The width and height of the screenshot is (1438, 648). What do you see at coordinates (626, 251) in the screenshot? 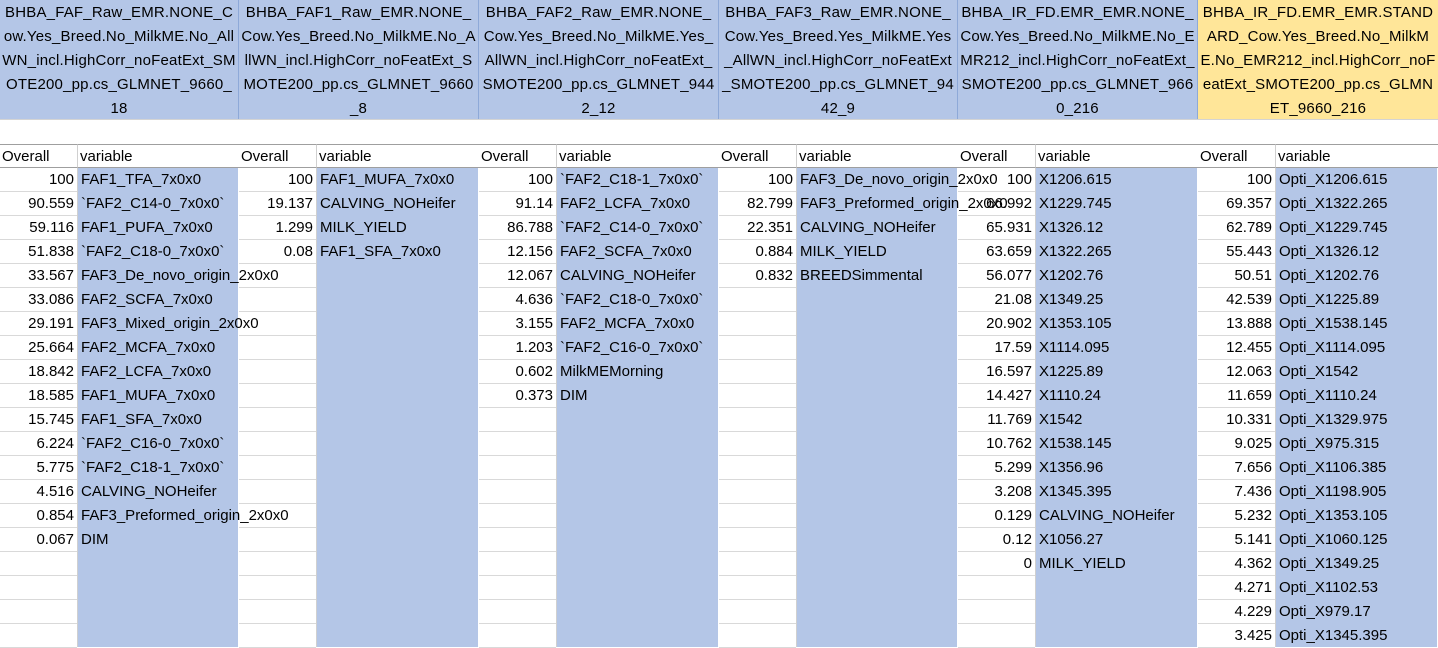
I see `variable-name-cell: FAF2_SCFA_7x0x0` at bounding box center [626, 251].